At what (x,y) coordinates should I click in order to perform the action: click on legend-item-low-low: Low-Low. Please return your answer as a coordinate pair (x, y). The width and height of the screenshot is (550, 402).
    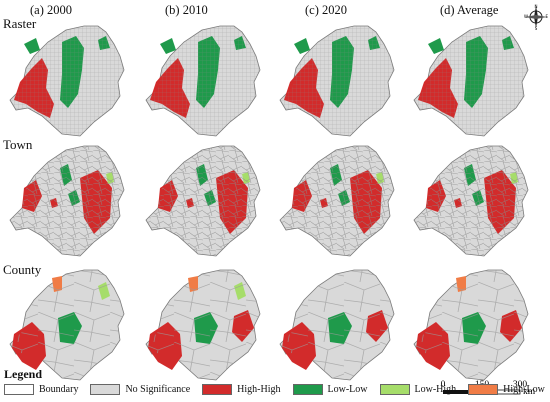
    Looking at the image, I should click on (330, 389).